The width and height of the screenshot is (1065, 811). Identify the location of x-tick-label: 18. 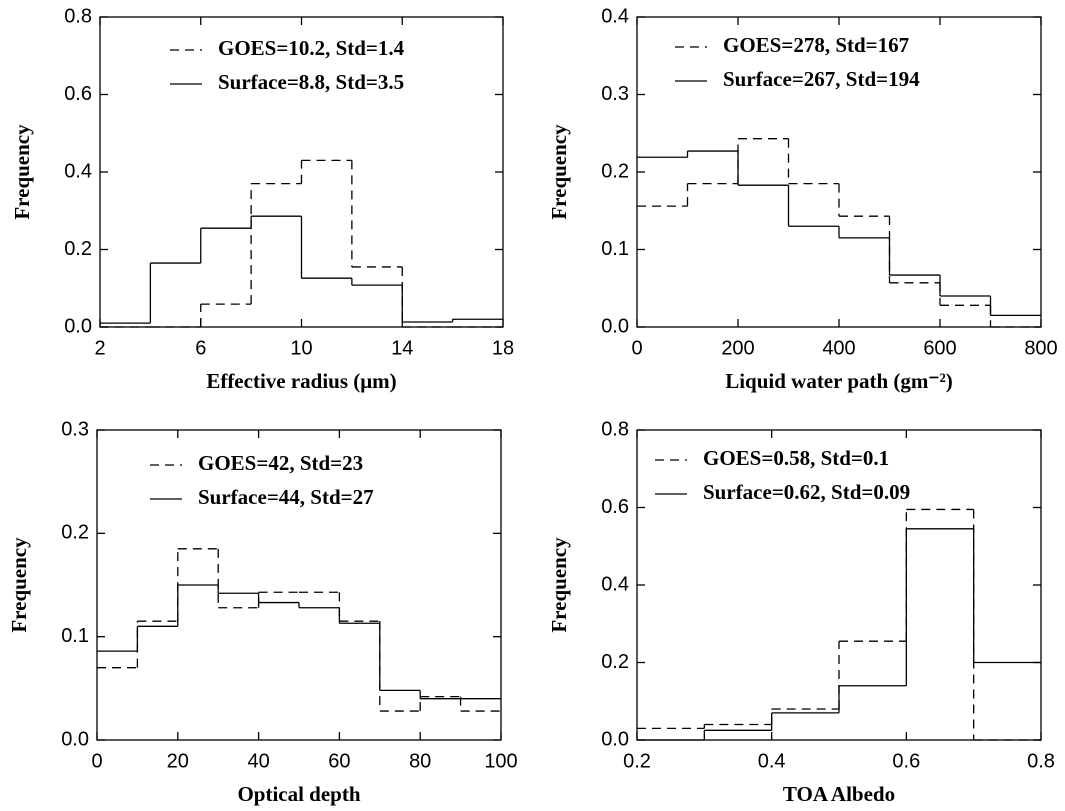
(503, 348).